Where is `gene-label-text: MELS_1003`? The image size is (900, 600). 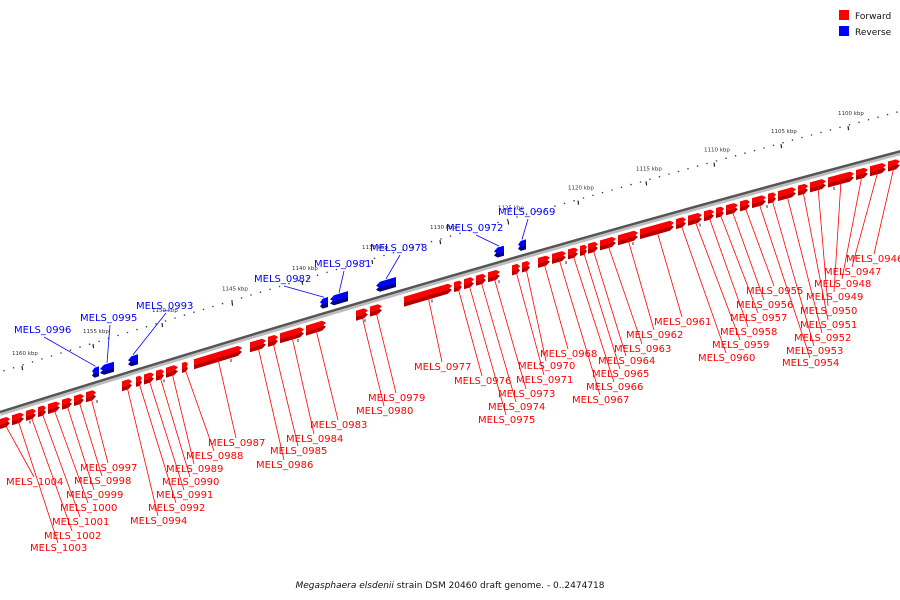 gene-label-text: MELS_1003 is located at coordinates (58, 548).